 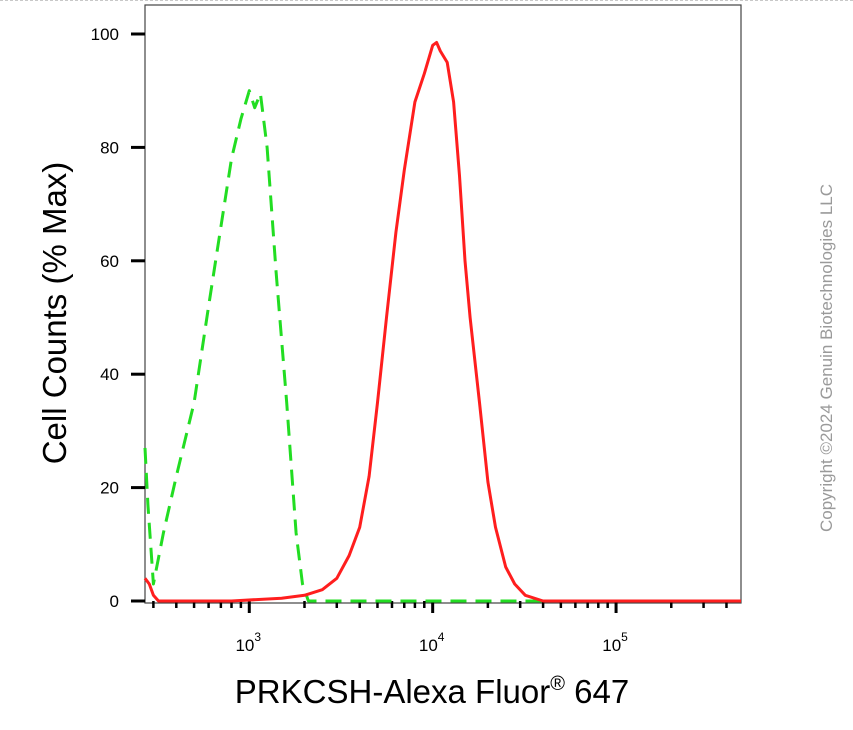 What do you see at coordinates (392, 691) in the screenshot?
I see `x-axis-label-main: PRKCSH-Alexa Fluor` at bounding box center [392, 691].